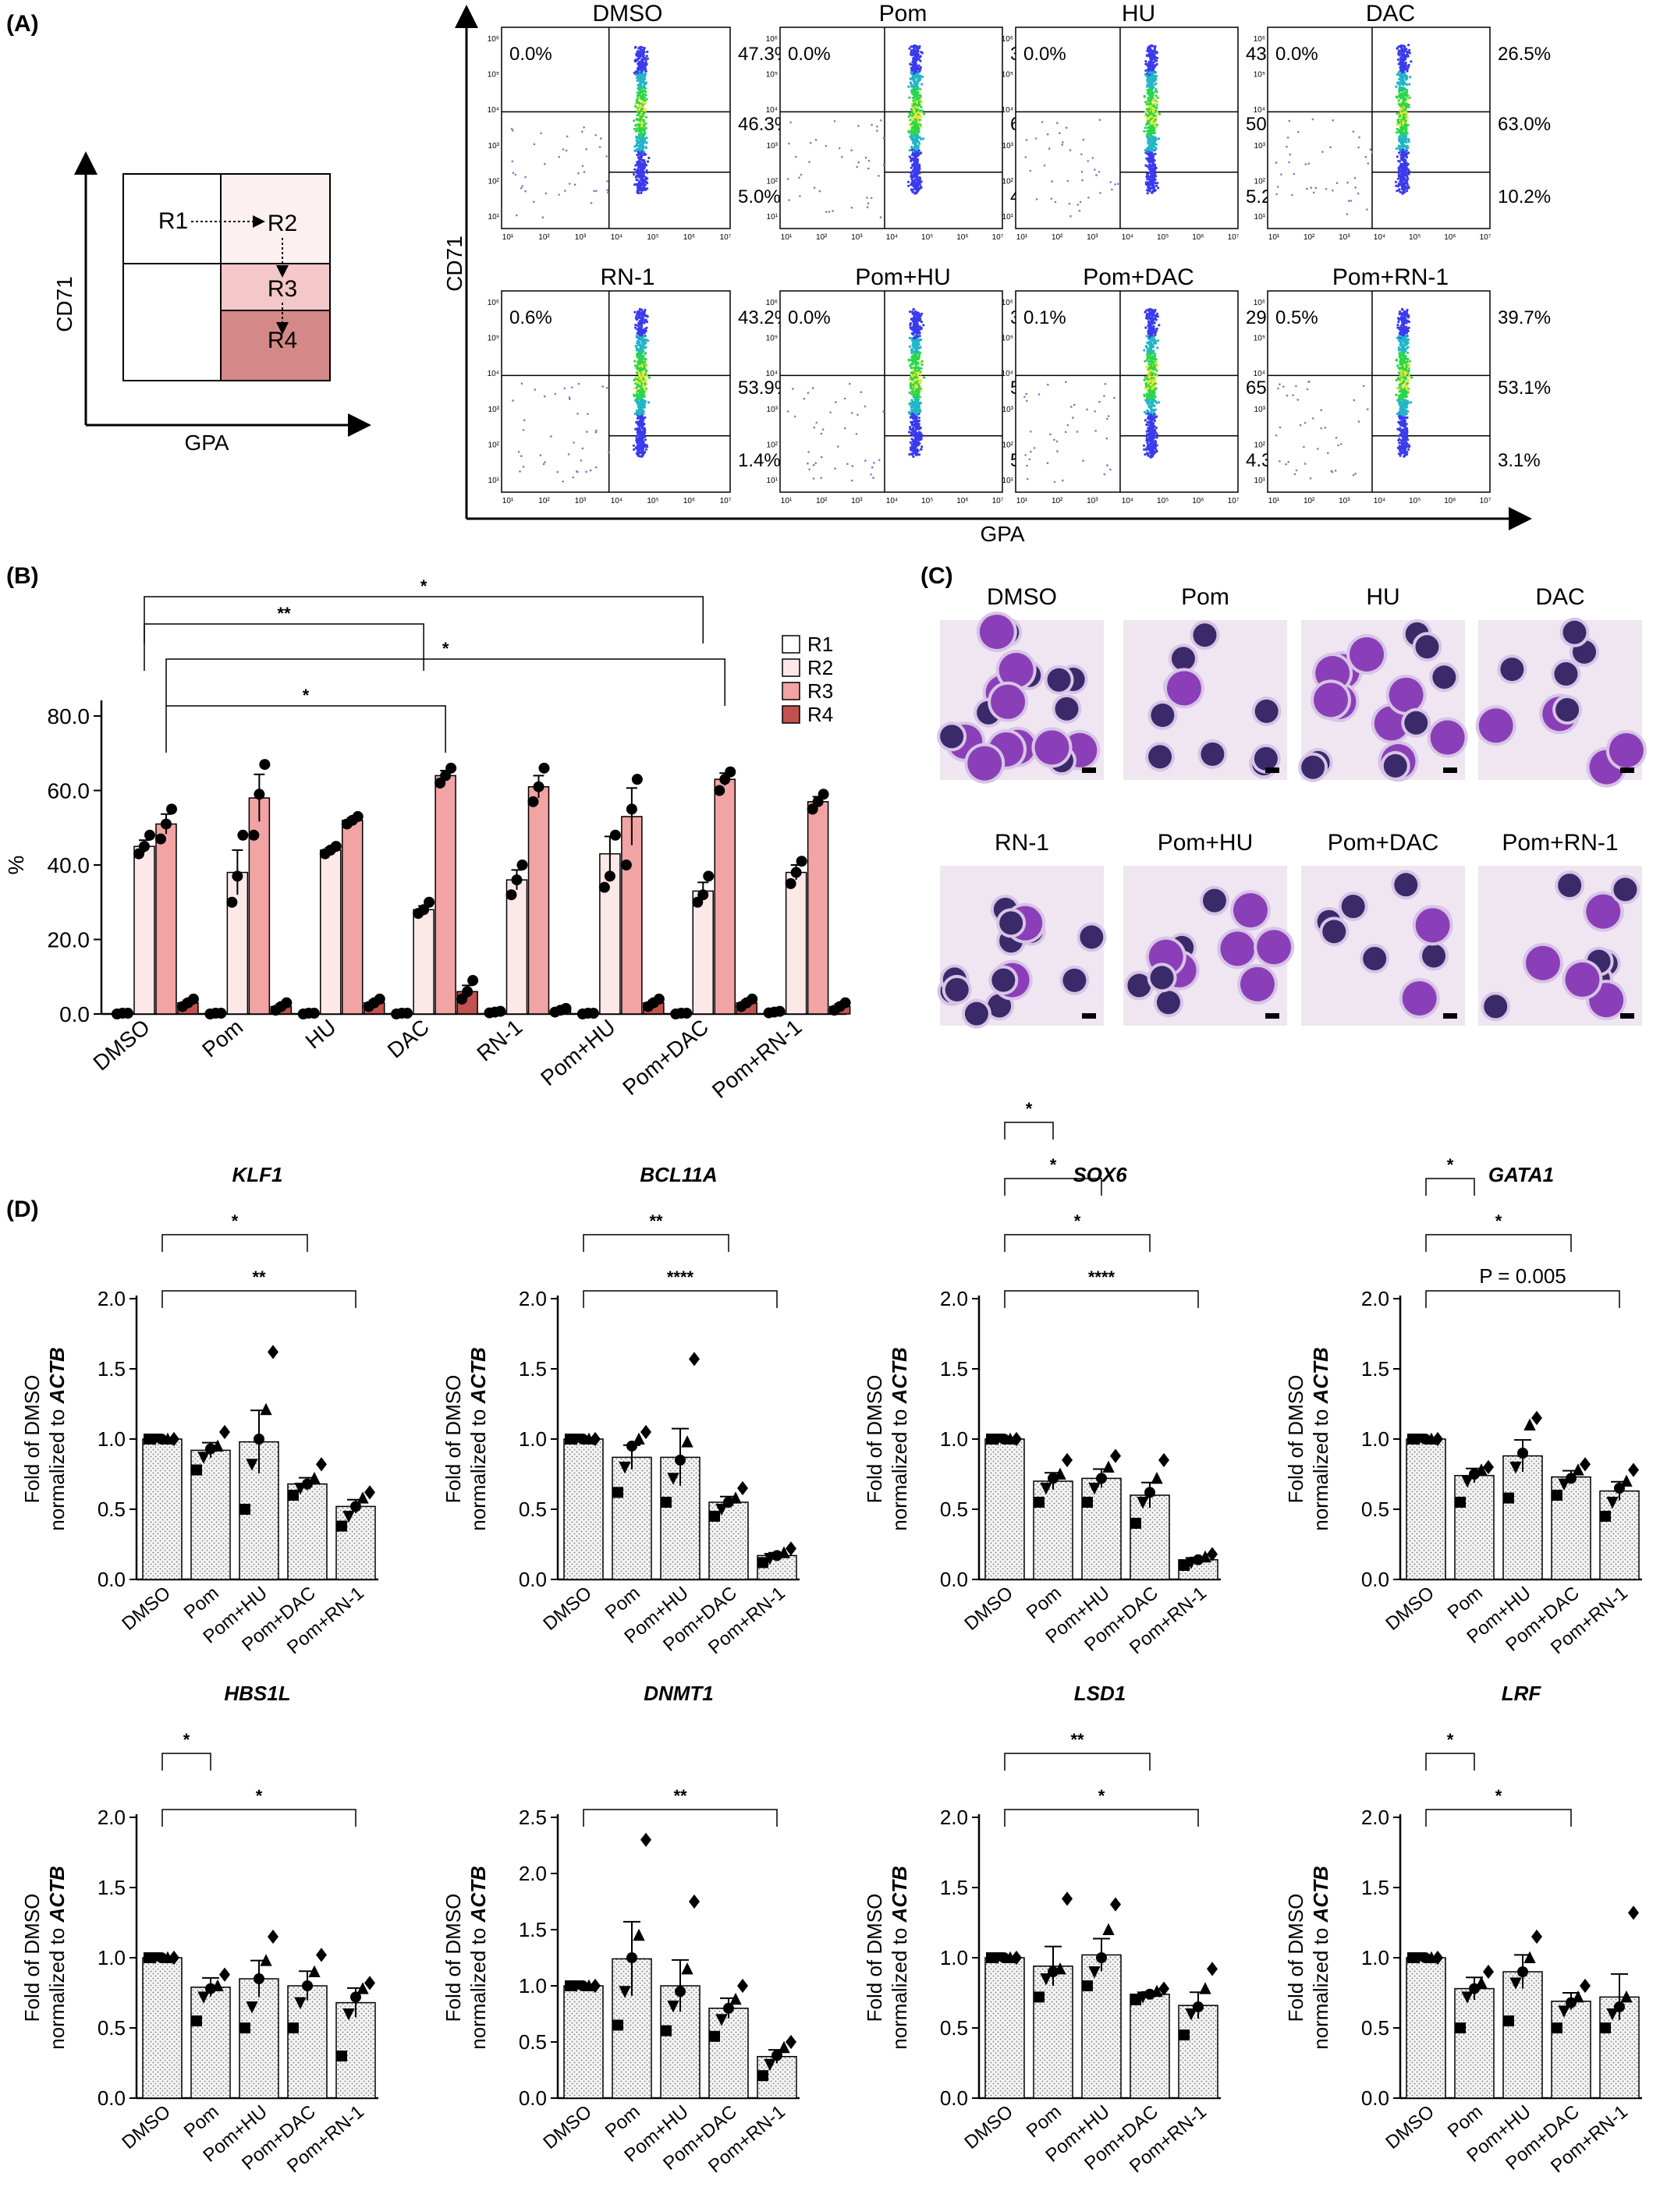 Image resolution: width=1660 pixels, height=2212 pixels. I want to click on flow-y-tick: 10³, so click(773, 410).